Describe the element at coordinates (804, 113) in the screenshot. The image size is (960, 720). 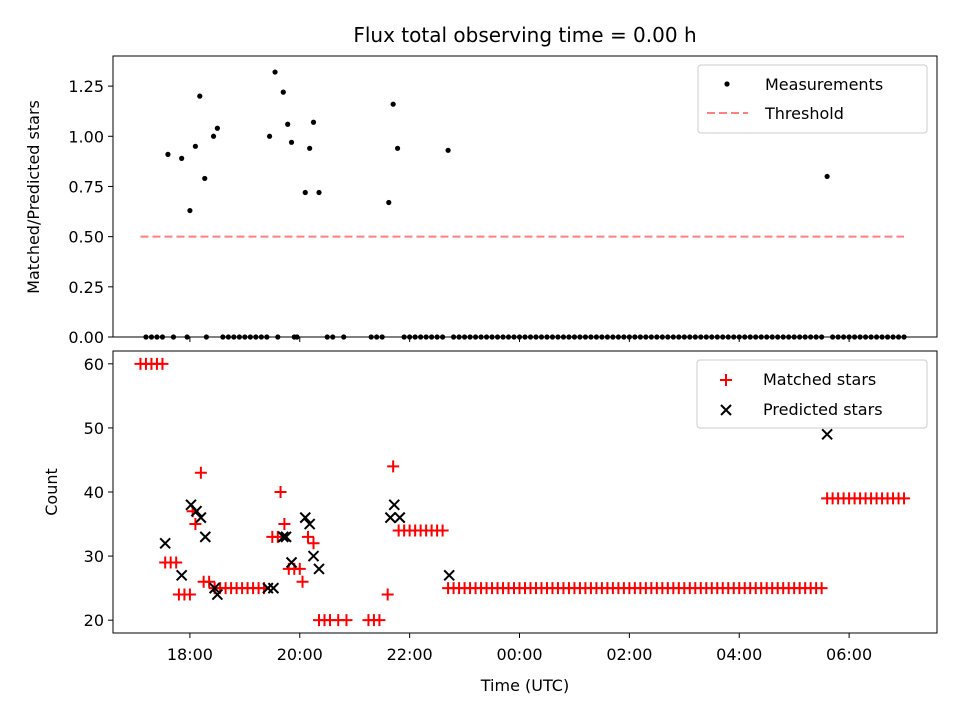
I see `legend-threshold-label: Threshold` at that location.